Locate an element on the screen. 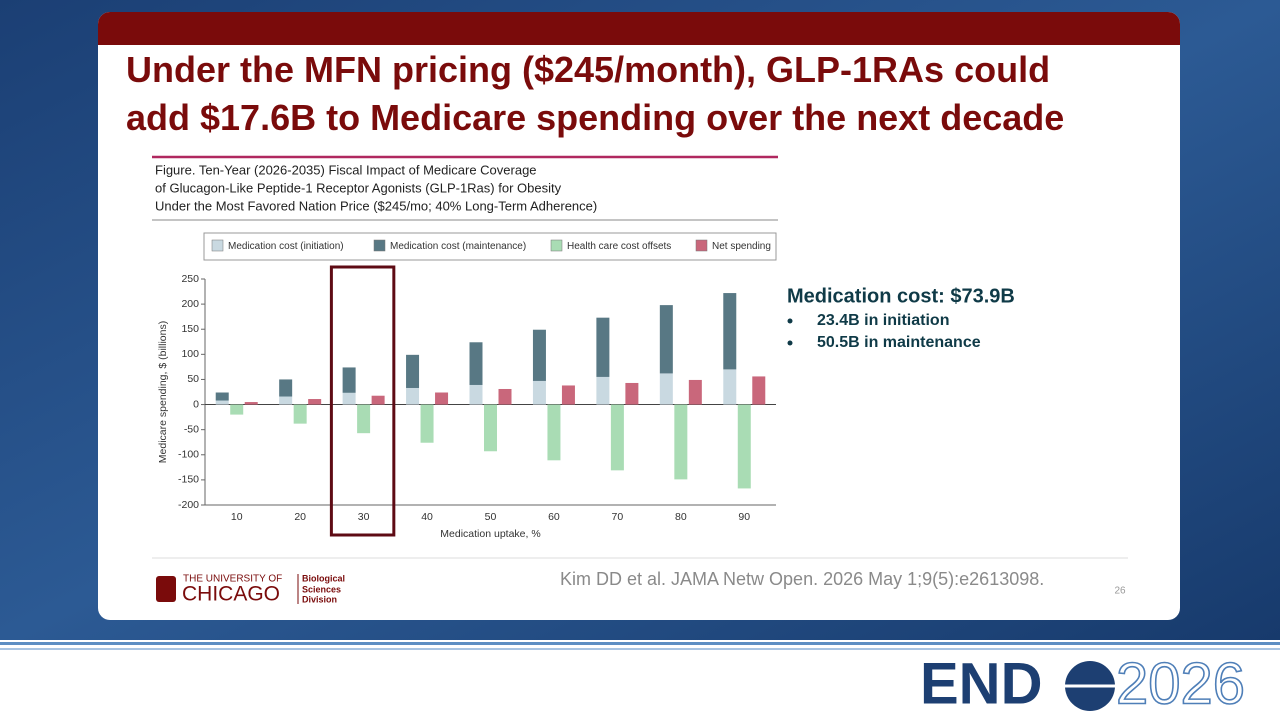 Image resolution: width=1280 pixels, height=720 pixels. y-tick-label: -150 is located at coordinates (188, 480).